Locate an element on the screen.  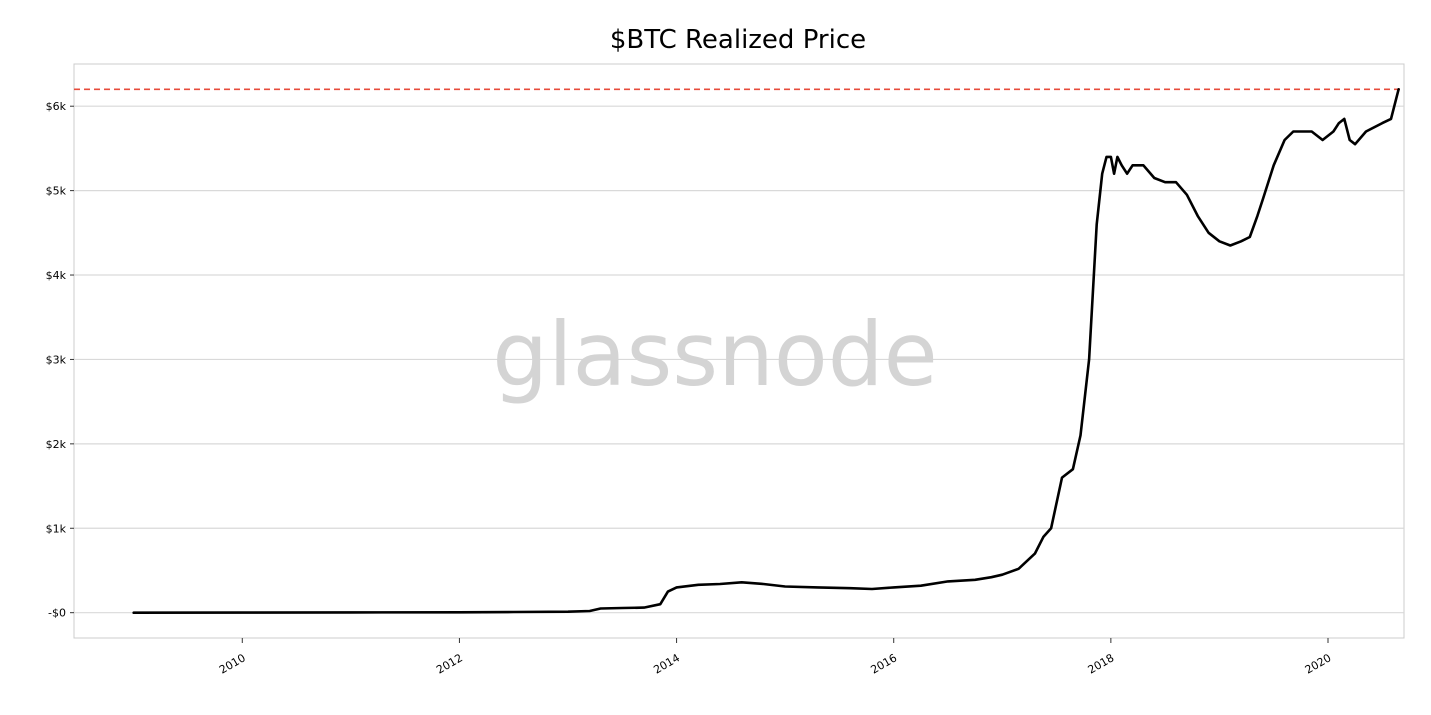
y-axis: -$0 $1k $2k $3k $4k $5k $6k is located at coordinates (60, 360).